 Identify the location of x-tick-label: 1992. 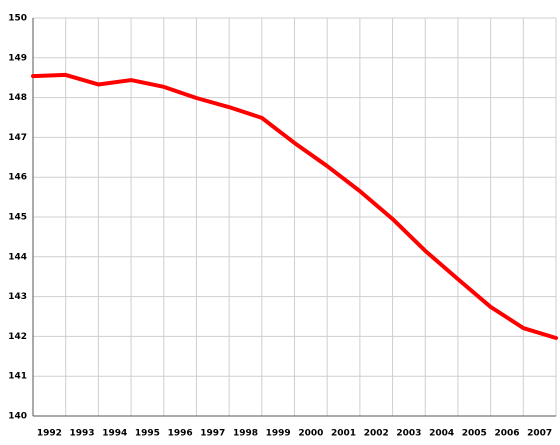
(49, 434).